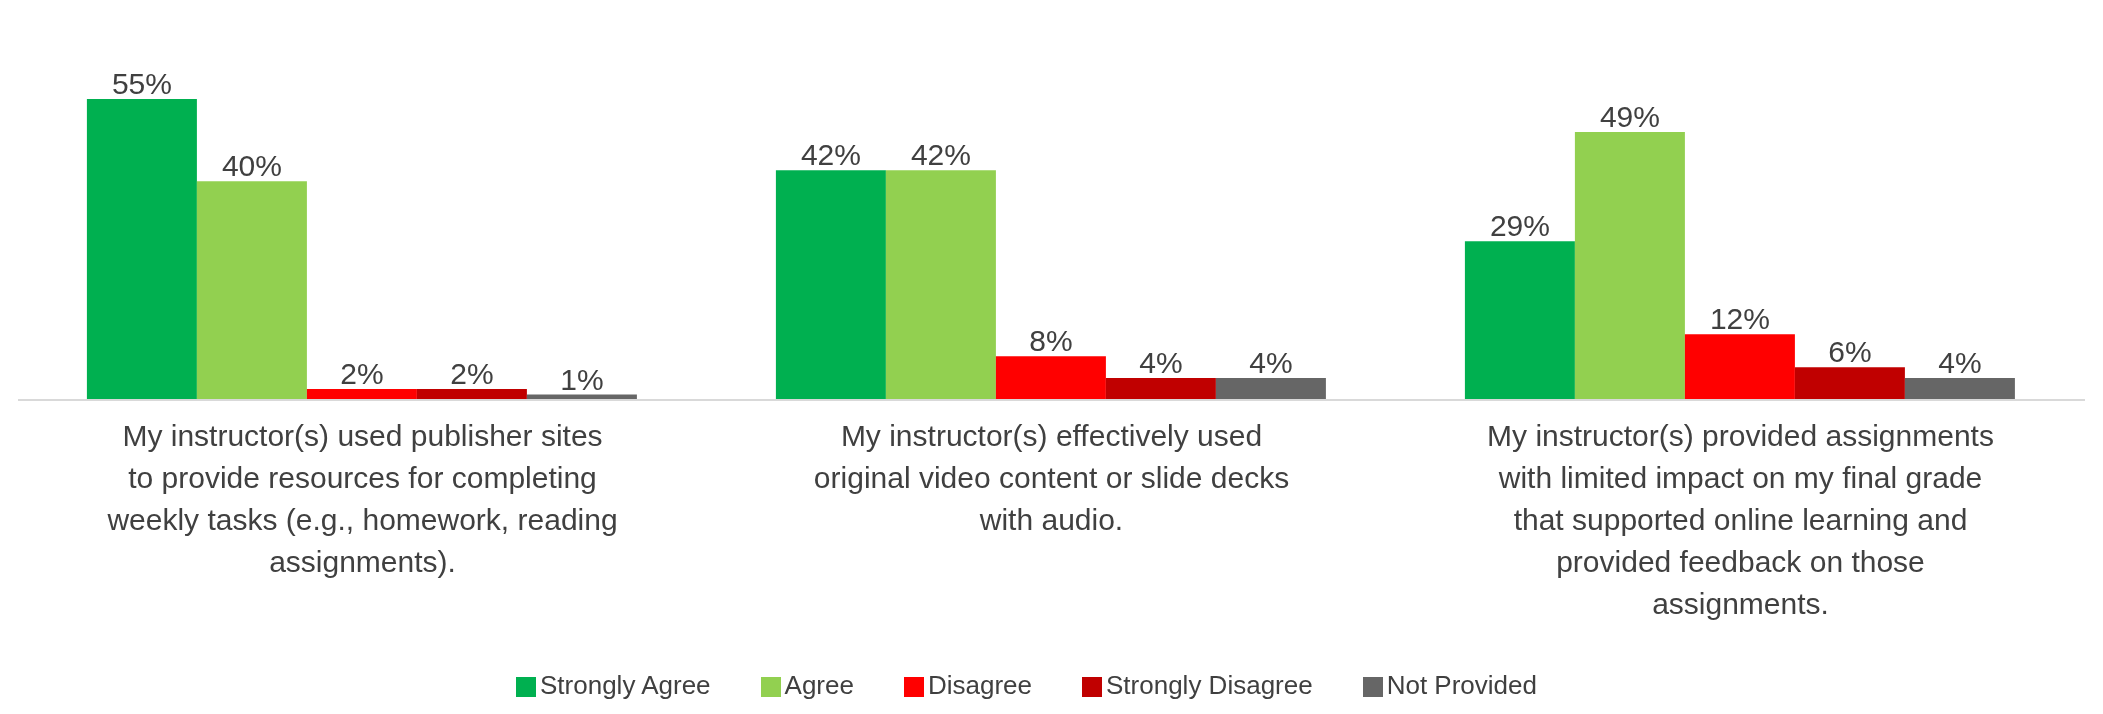 This screenshot has height=714, width=2103. I want to click on data-label: 8%, so click(1051, 341).